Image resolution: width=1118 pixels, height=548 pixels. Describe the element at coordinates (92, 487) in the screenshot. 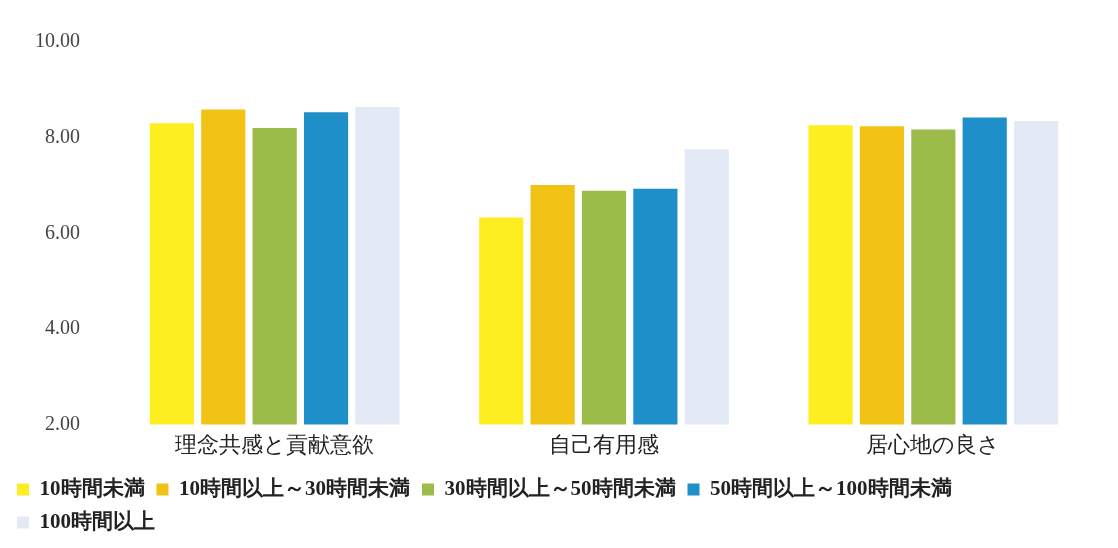

I see `legend-label: 10時間未満` at that location.